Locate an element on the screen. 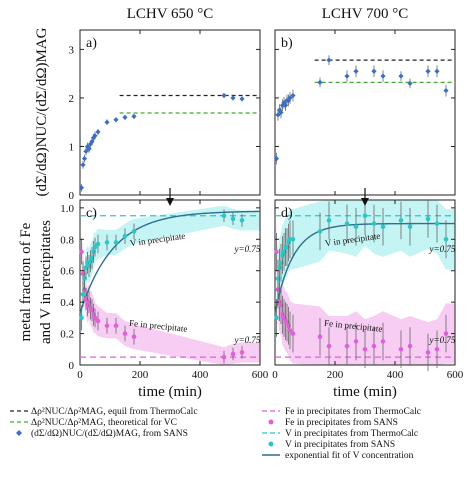  panel-c-xtick-label: 600 is located at coordinates (260, 375).